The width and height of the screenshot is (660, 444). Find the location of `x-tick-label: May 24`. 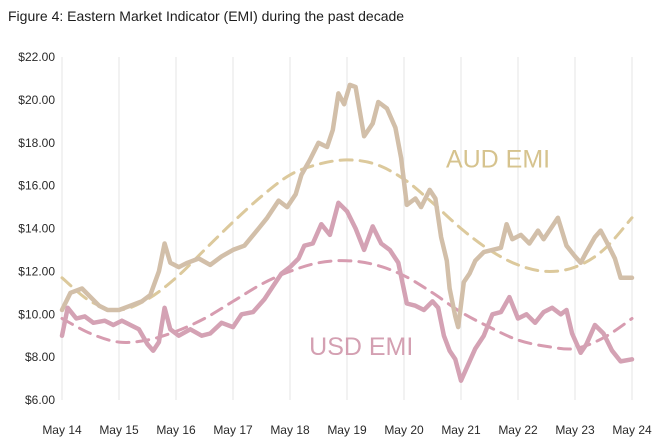

x-tick-label: May 24 is located at coordinates (632, 430).